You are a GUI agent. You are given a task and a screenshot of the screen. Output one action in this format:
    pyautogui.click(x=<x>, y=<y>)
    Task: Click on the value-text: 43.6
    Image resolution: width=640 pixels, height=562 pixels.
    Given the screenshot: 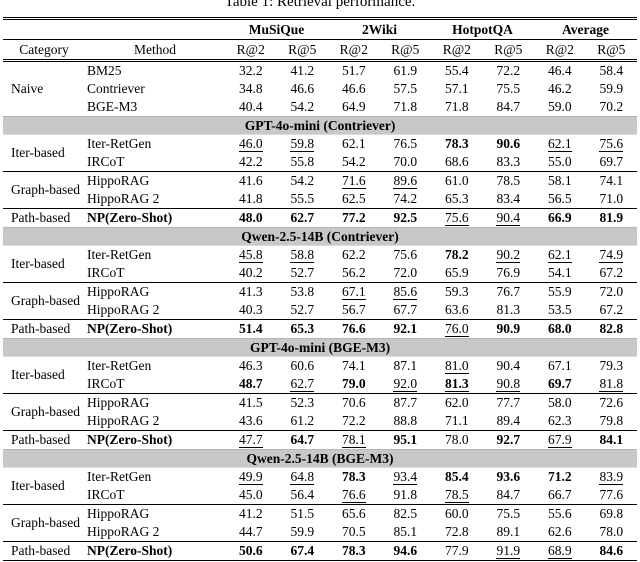 What is the action you would take?
    pyautogui.click(x=250, y=420)
    